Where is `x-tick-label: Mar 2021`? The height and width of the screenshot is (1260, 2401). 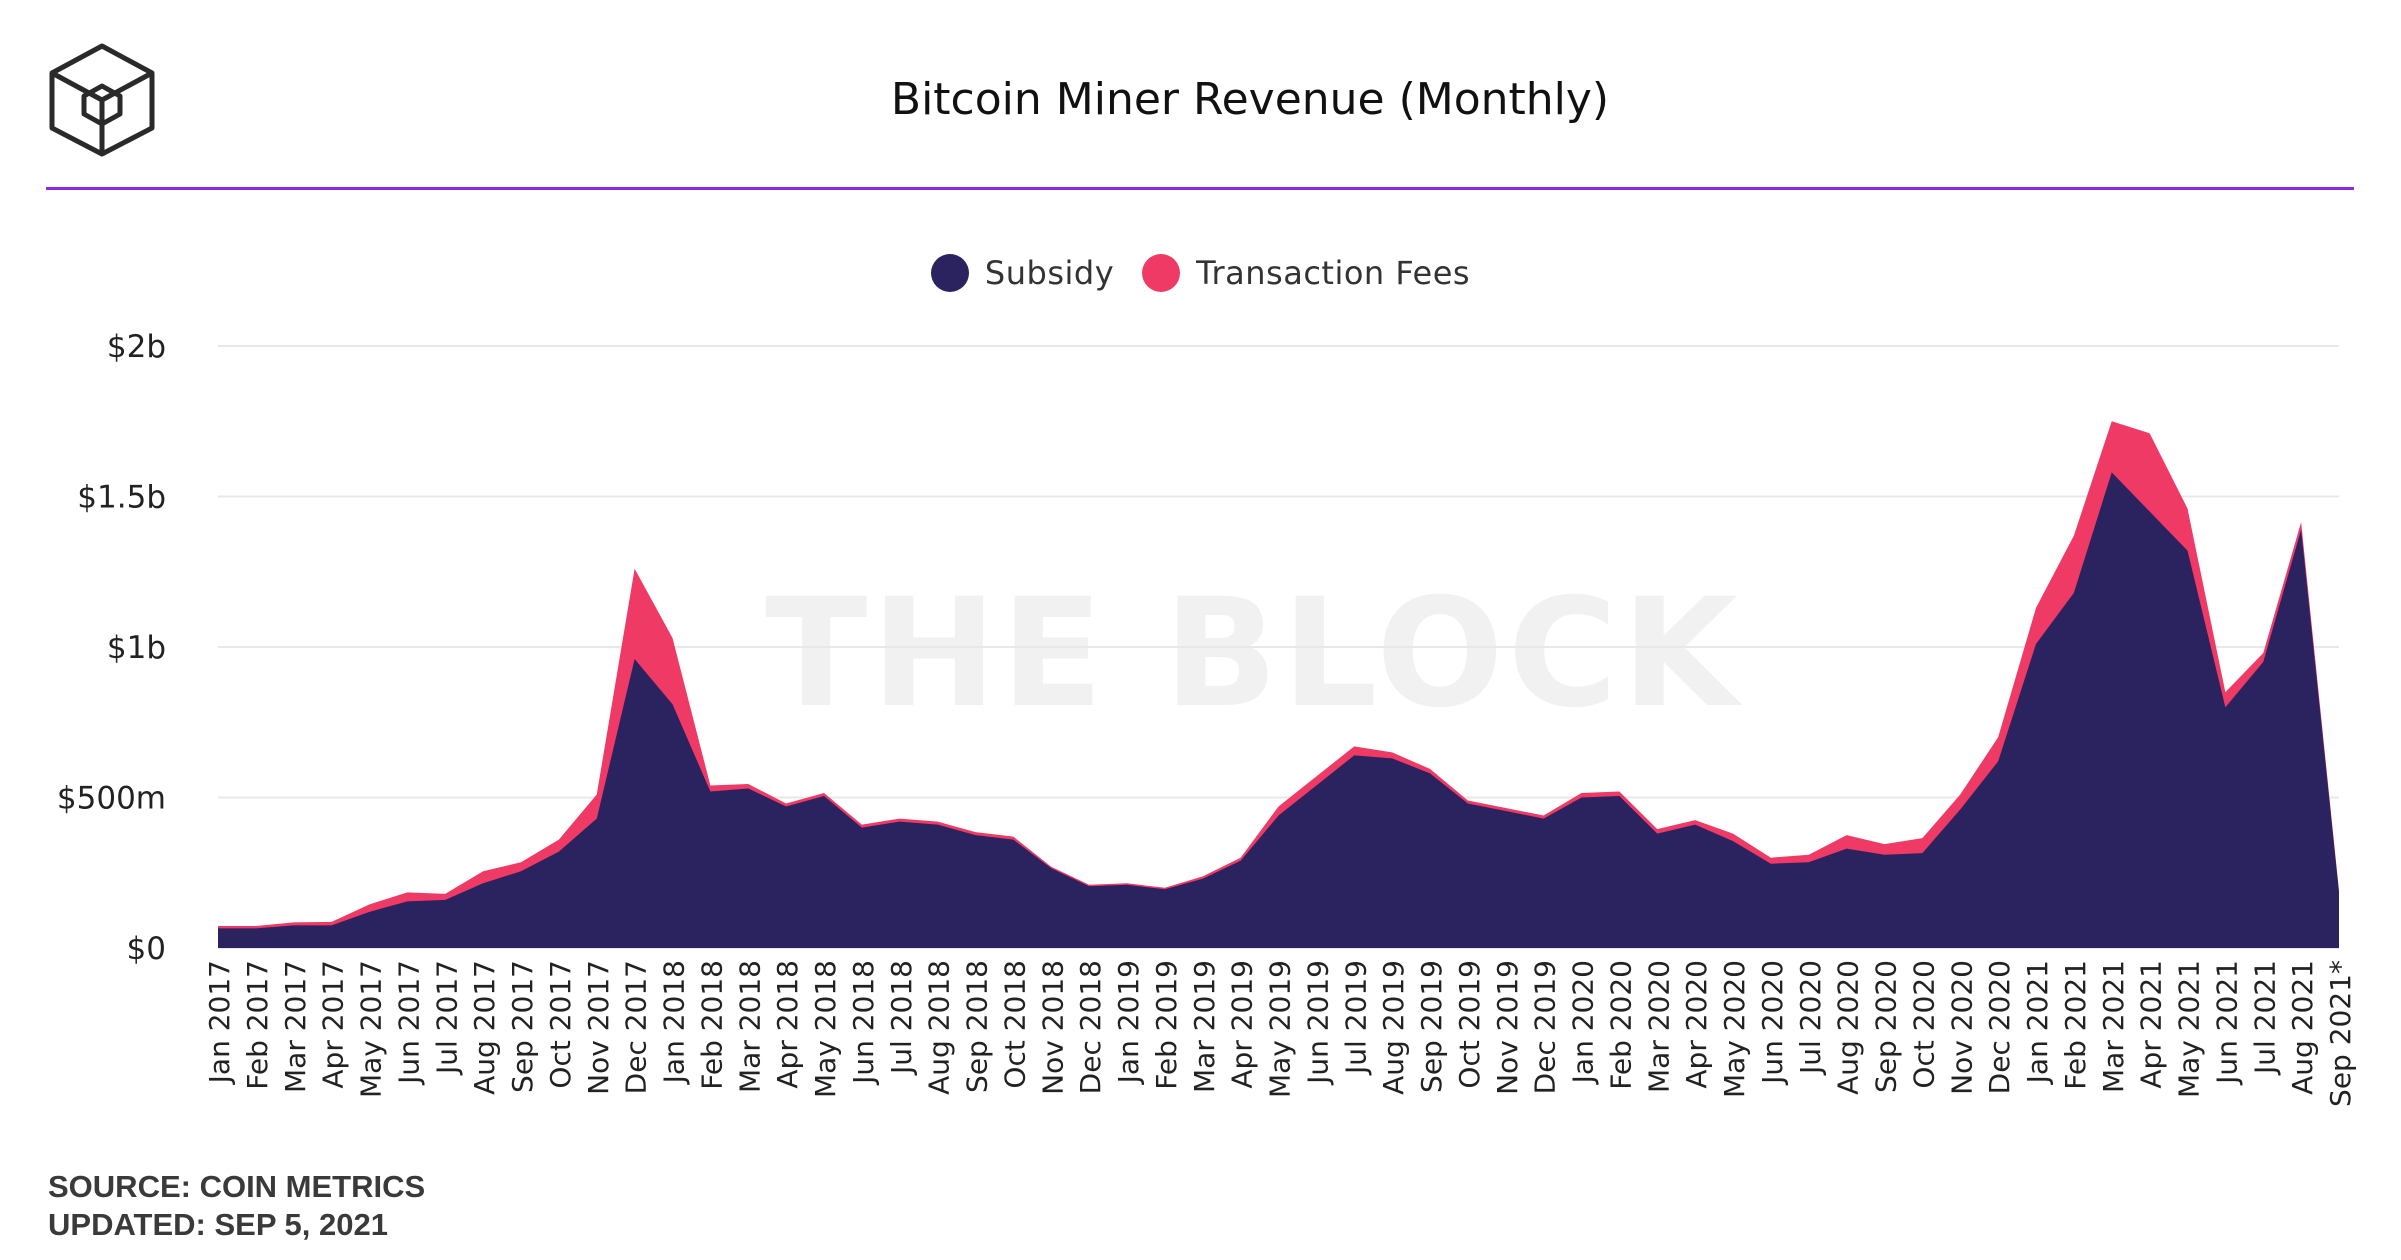
x-tick-label: Mar 2021 is located at coordinates (2113, 1026).